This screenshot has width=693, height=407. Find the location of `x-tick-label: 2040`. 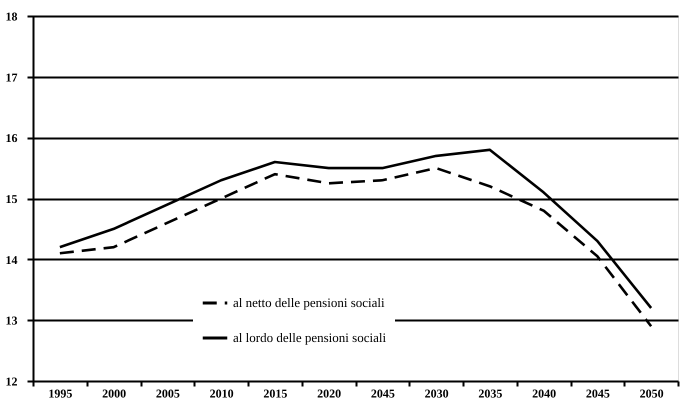

x-tick-label: 2040 is located at coordinates (544, 393).